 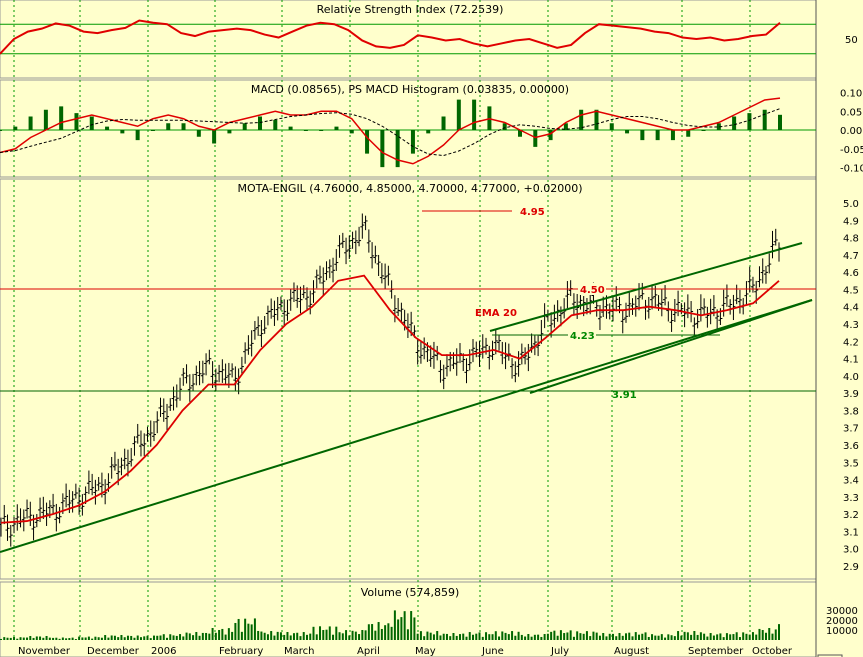 What do you see at coordinates (851, 256) in the screenshot?
I see `price-tick-label: 4.7` at bounding box center [851, 256].